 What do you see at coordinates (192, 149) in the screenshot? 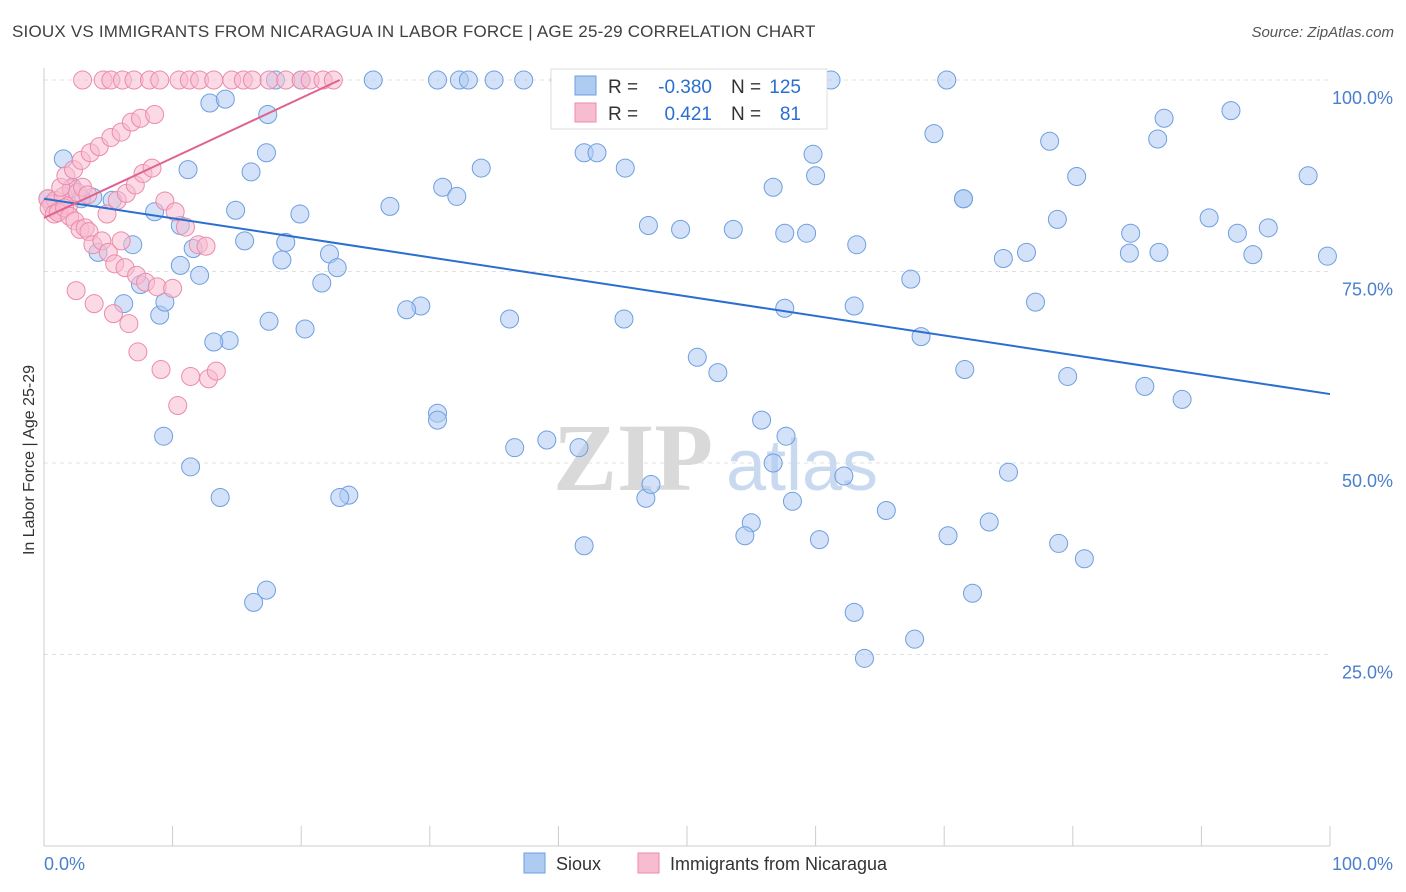
I see `trend-line-nicaragua` at bounding box center [192, 149].